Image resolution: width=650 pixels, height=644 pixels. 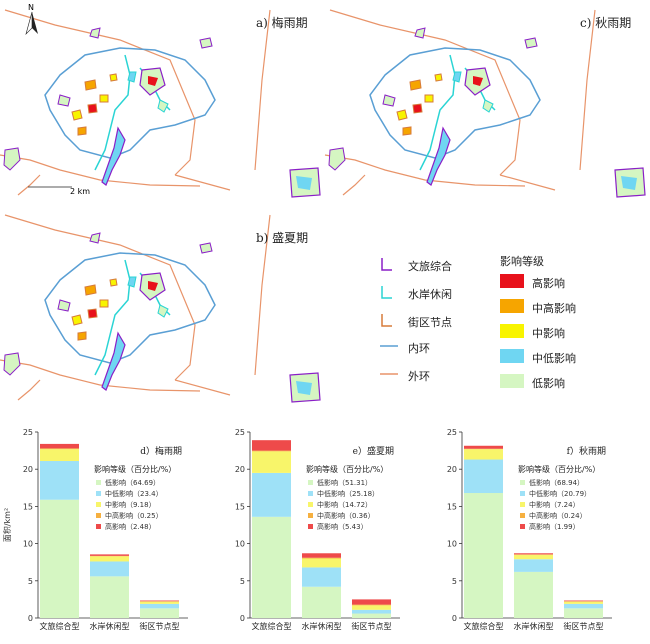 I want to click on chart-legend-label: 高影响（5.43）, so click(x=342, y=526).